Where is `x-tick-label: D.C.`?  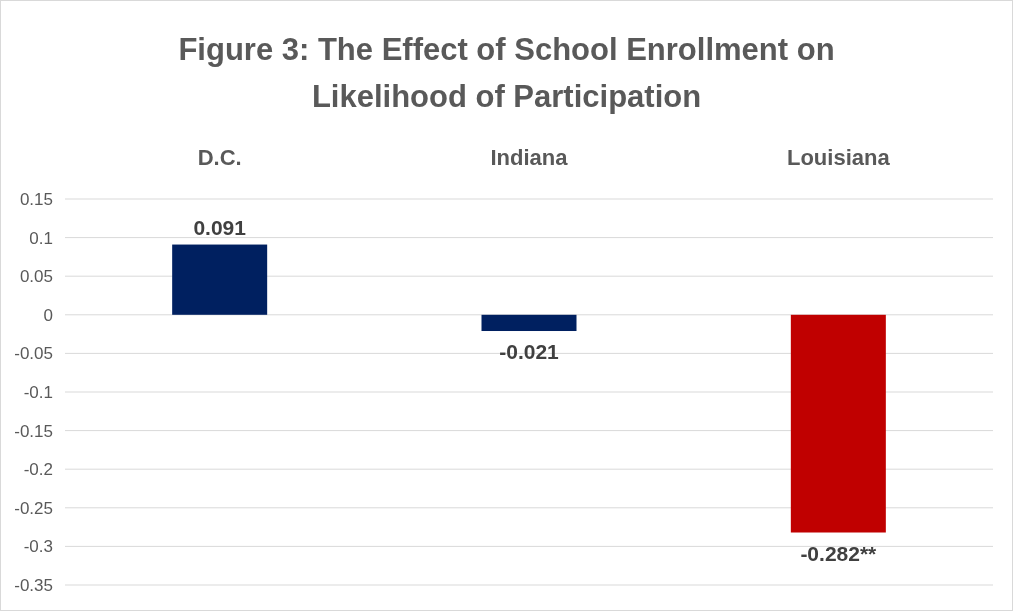
x-tick-label: D.C. is located at coordinates (219, 157).